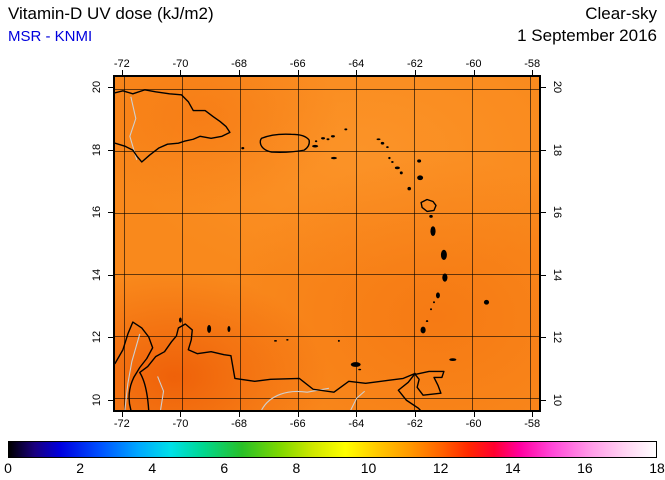  Describe the element at coordinates (512, 468) in the screenshot. I see `colorbar-tick-label: 14` at that location.